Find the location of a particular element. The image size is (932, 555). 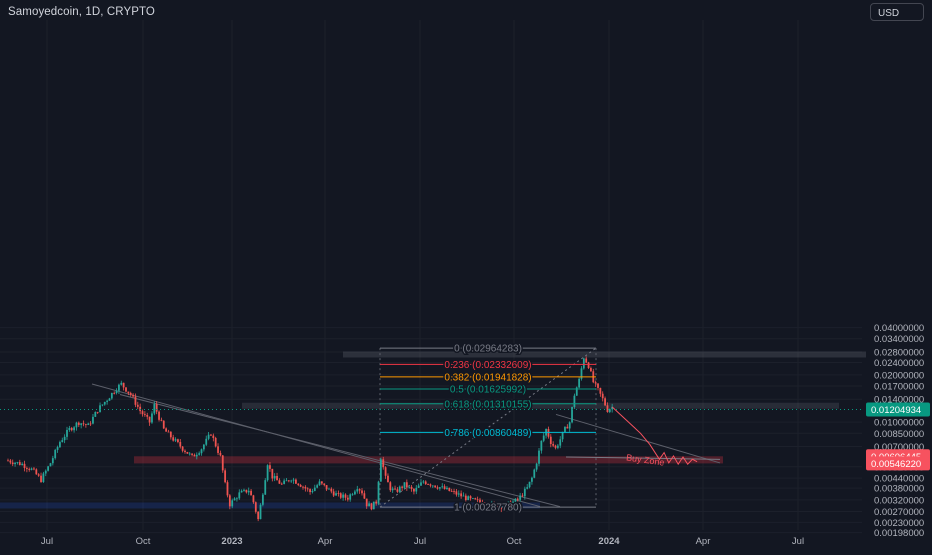

fib-label-0.382: 0.382 (0.01941828) is located at coordinates (487, 377).